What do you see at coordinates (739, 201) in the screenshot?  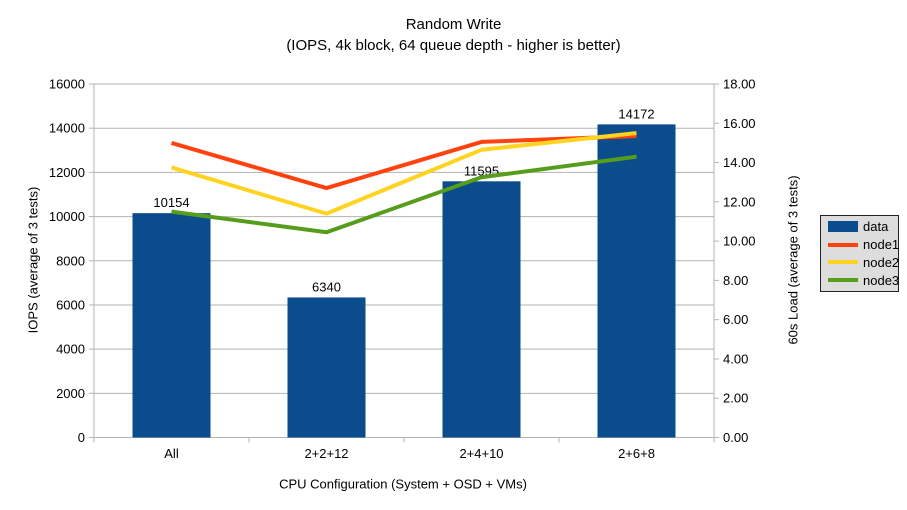 I see `right-tick-label: 12.00` at bounding box center [739, 201].